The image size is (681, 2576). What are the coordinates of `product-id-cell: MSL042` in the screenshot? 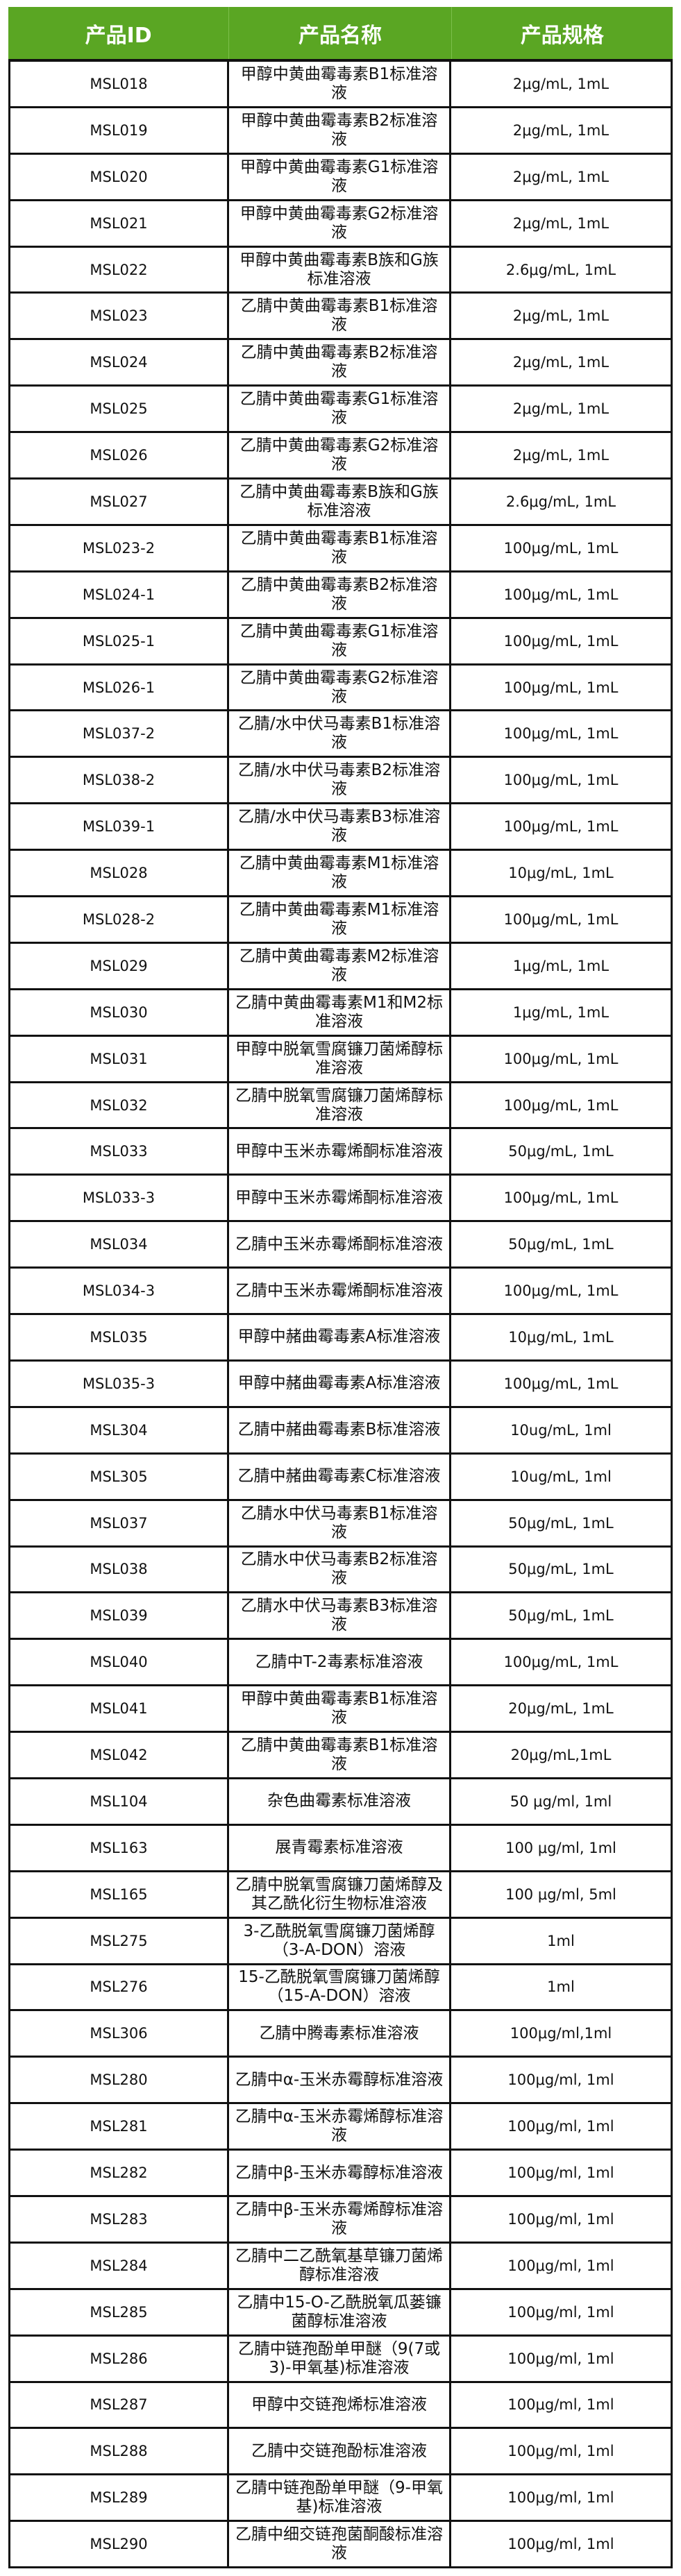 It's located at (119, 1755).